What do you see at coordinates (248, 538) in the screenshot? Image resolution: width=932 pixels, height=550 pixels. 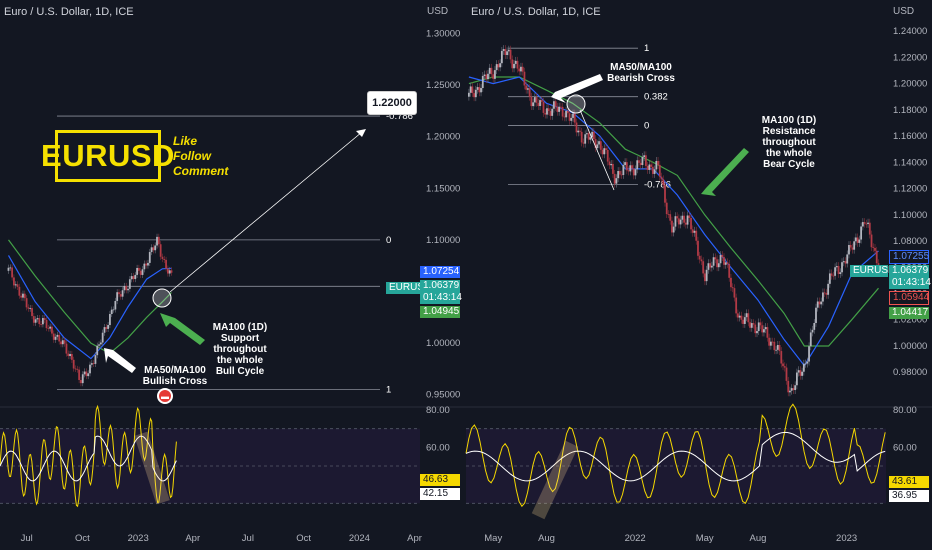 I see `x-tick-label: Jul` at bounding box center [248, 538].